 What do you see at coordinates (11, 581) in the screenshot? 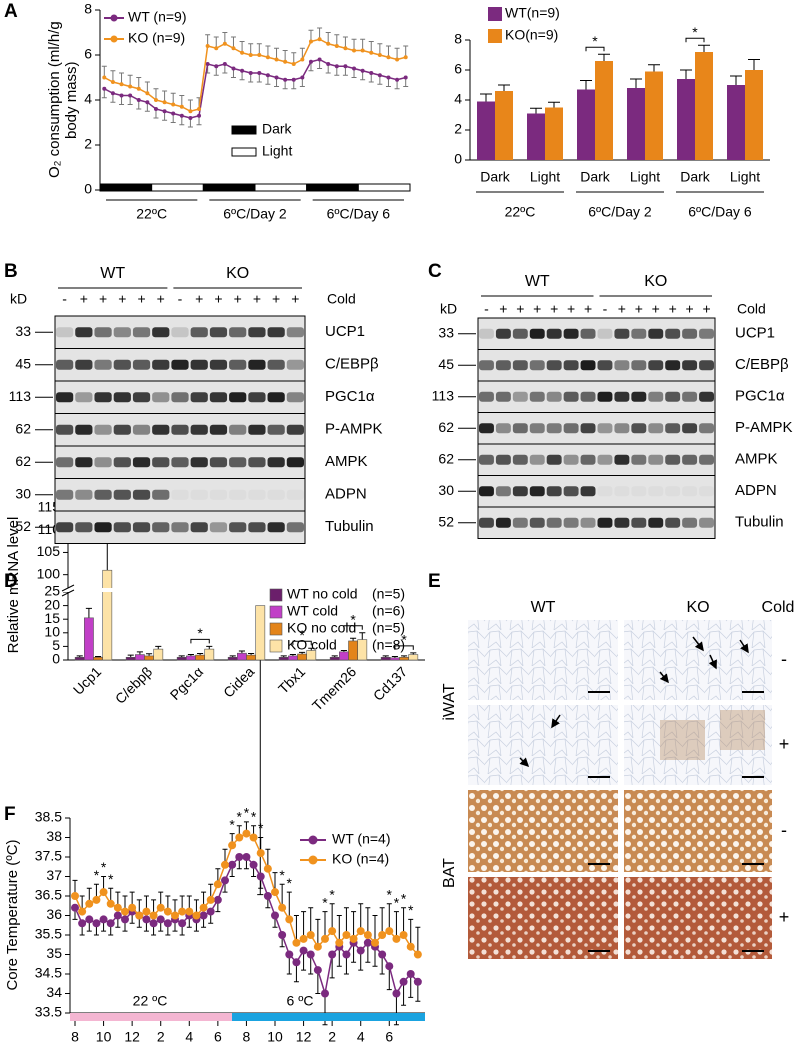
I see `panel-label: D` at bounding box center [11, 581].